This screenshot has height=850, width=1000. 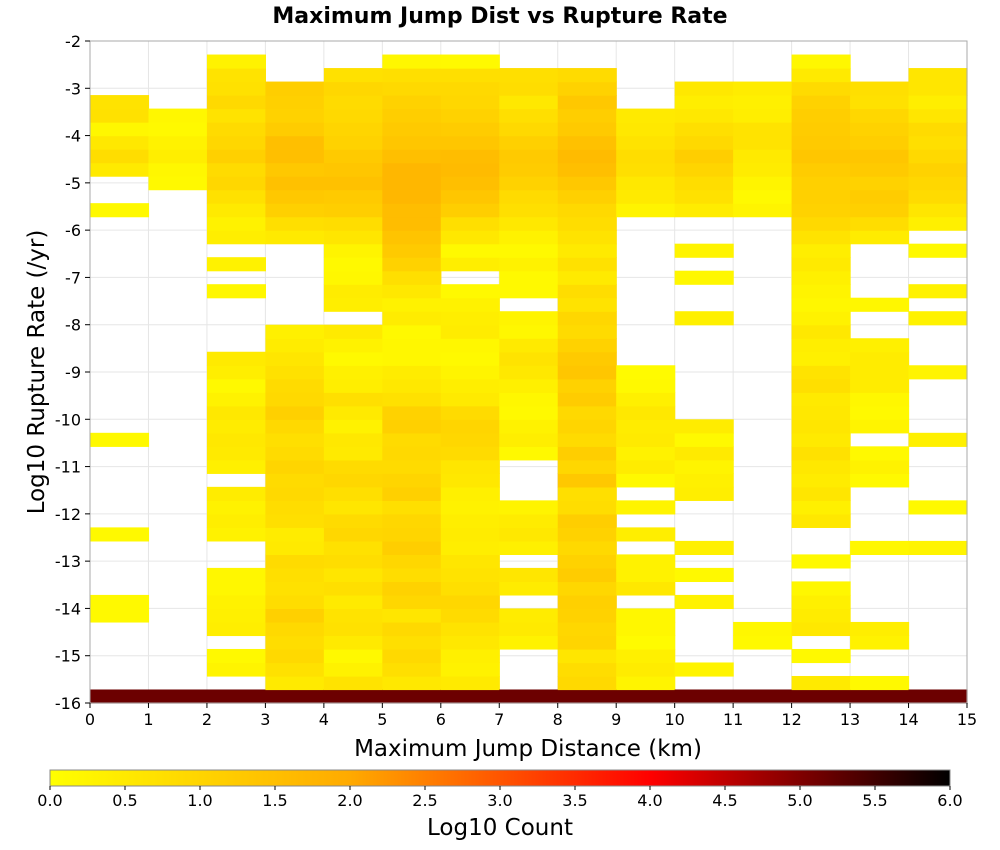 What do you see at coordinates (49, 800) in the screenshot?
I see `colorbar-tick-label: 0.0` at bounding box center [49, 800].